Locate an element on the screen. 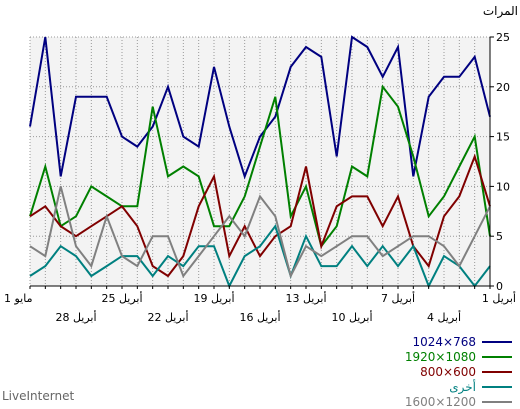 This screenshot has width=520, height=409. y-tick-label: 0 is located at coordinates (499, 286).